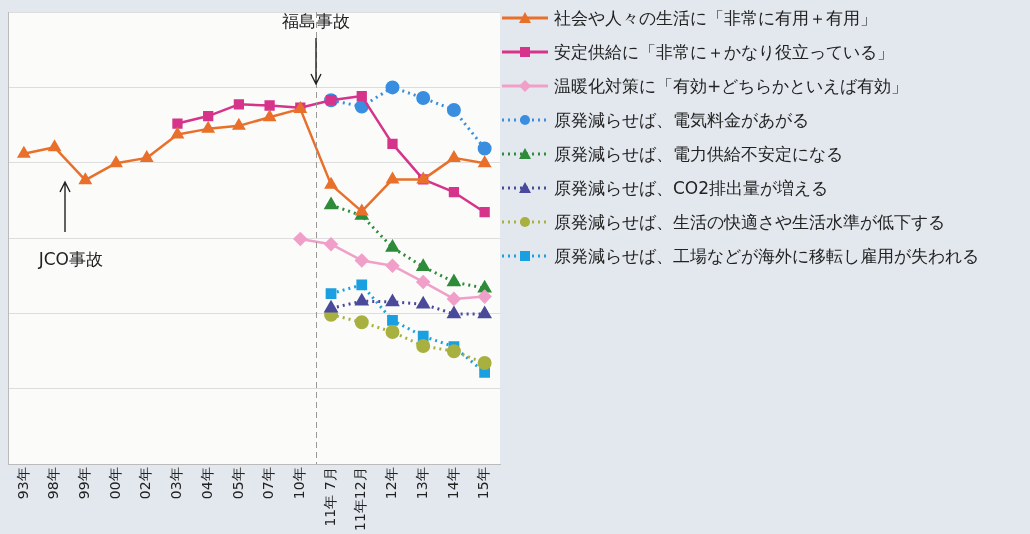 The image size is (1030, 534). What do you see at coordinates (681, 120) in the screenshot?
I see `legend-label: 原発減らせば、電気料金があがる` at bounding box center [681, 120].